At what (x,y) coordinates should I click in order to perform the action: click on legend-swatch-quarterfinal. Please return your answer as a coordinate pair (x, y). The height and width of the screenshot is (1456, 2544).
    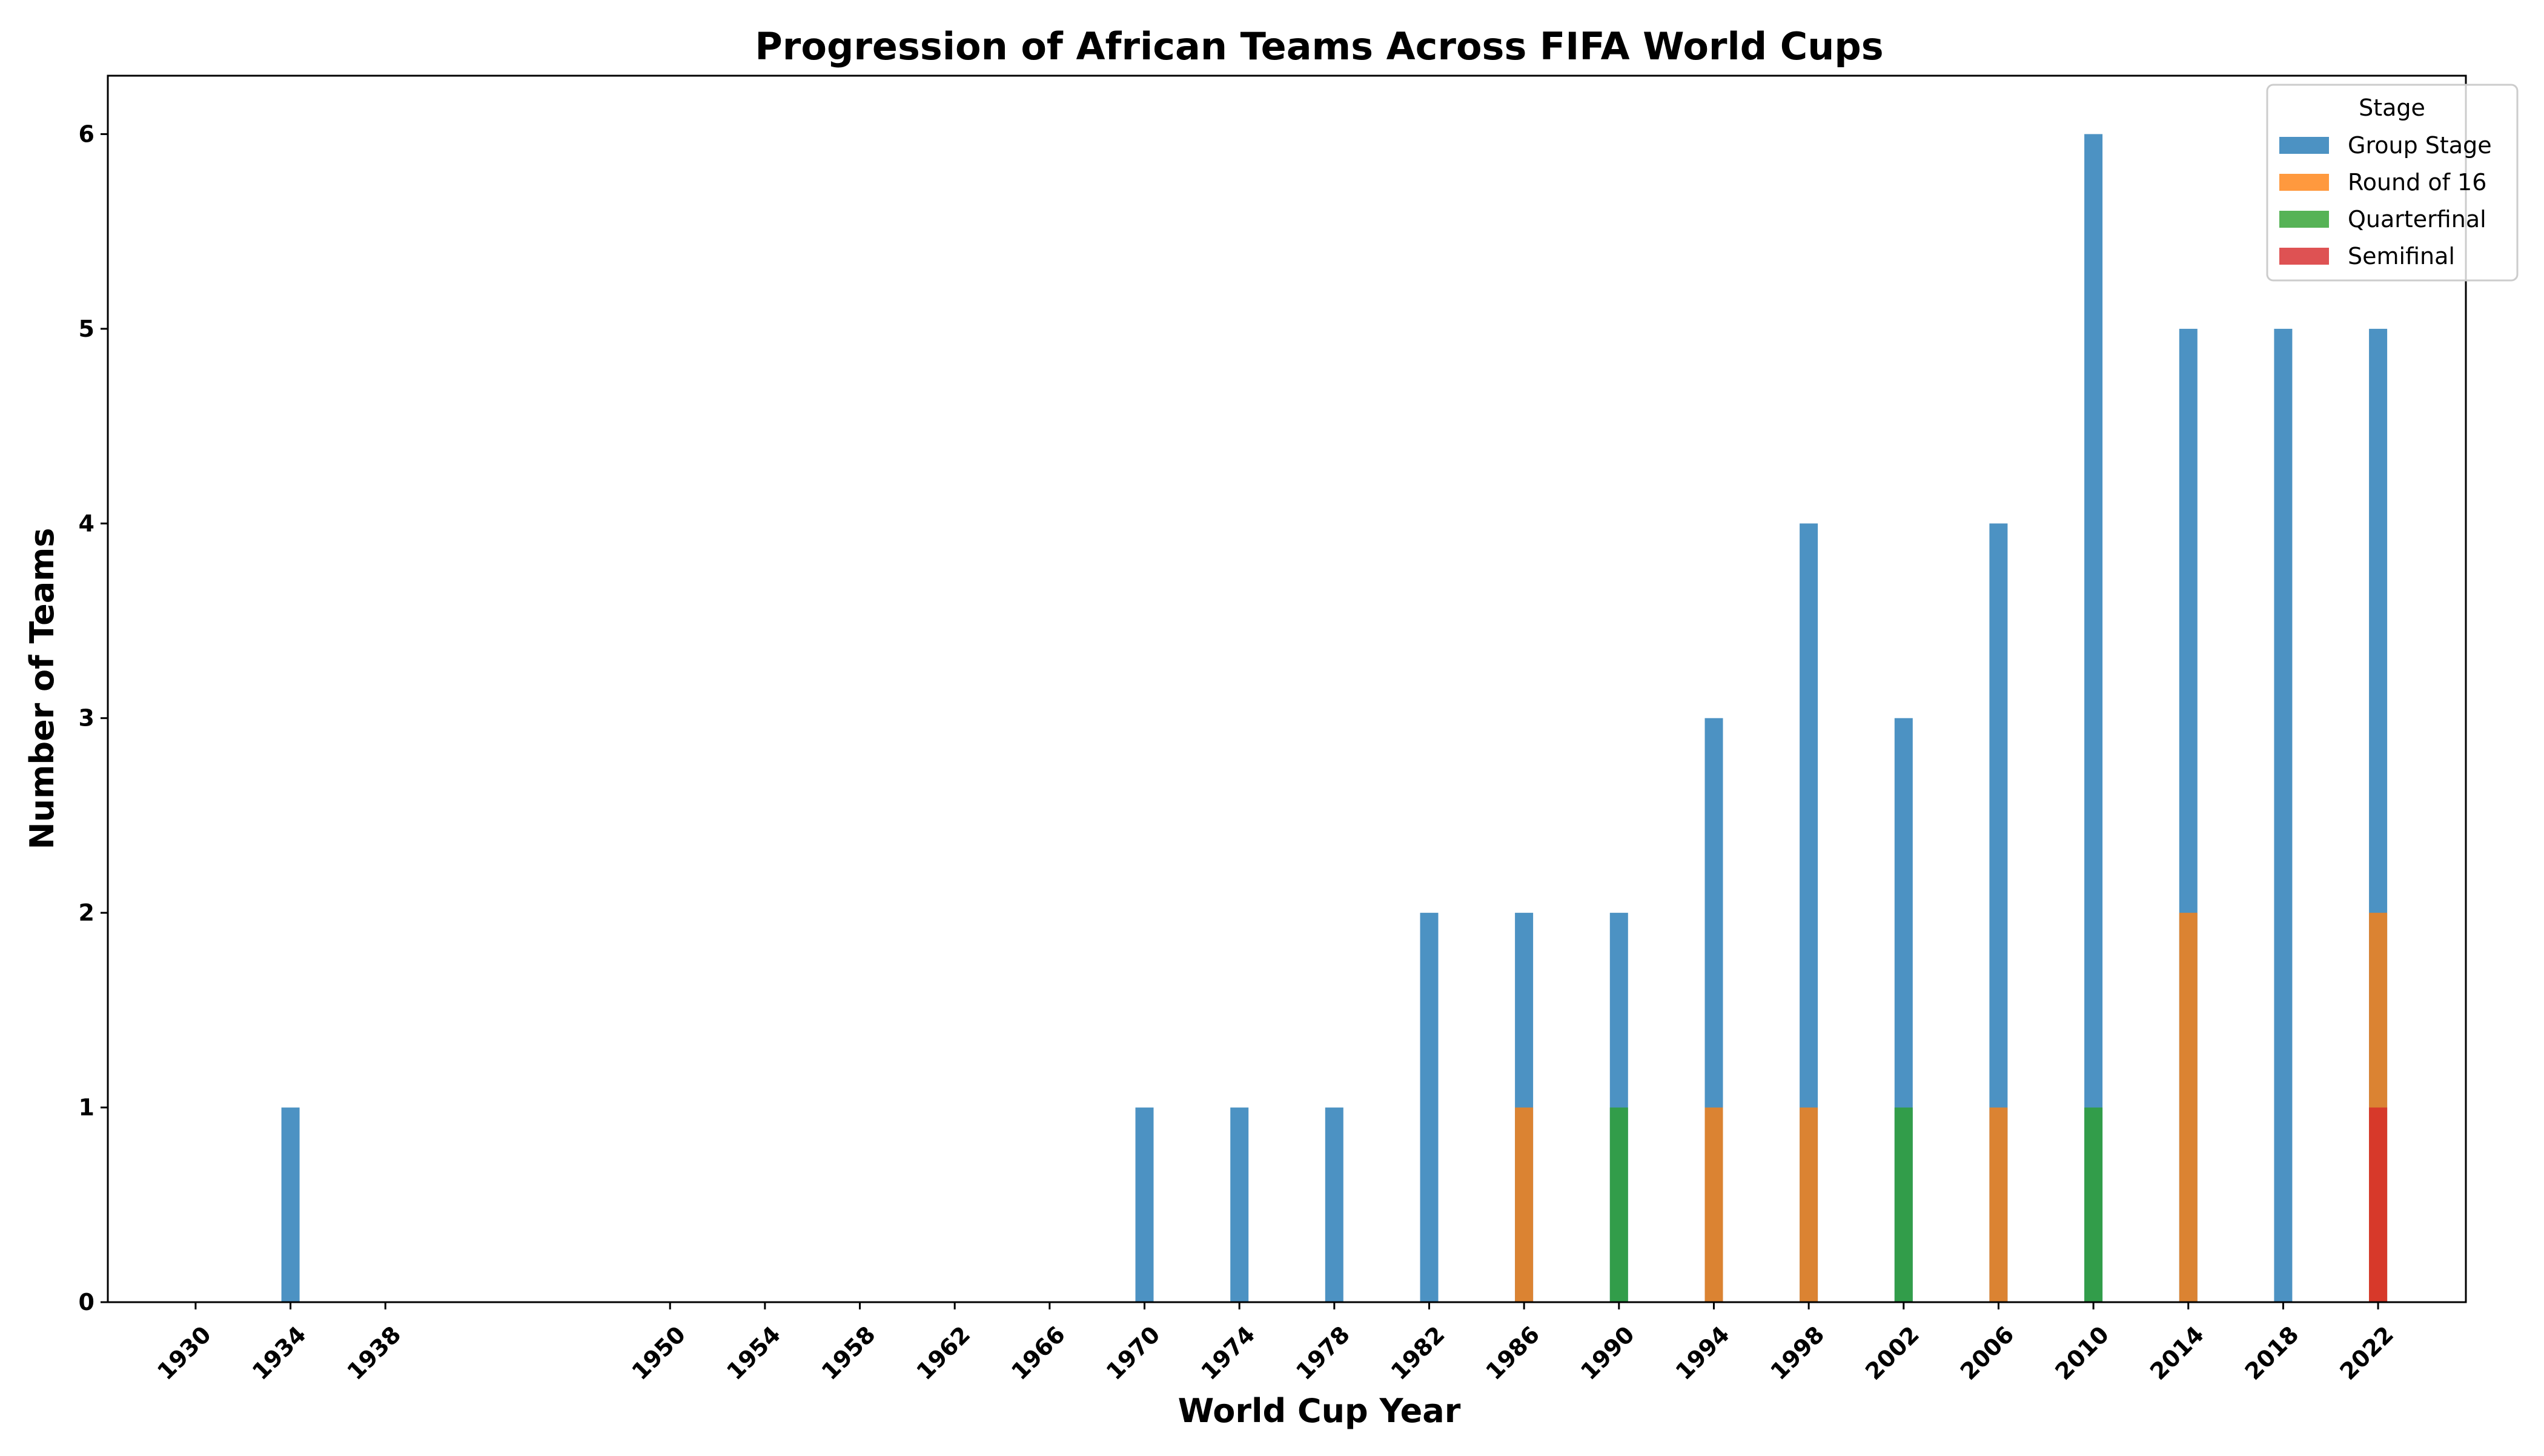
    Looking at the image, I should click on (2304, 219).